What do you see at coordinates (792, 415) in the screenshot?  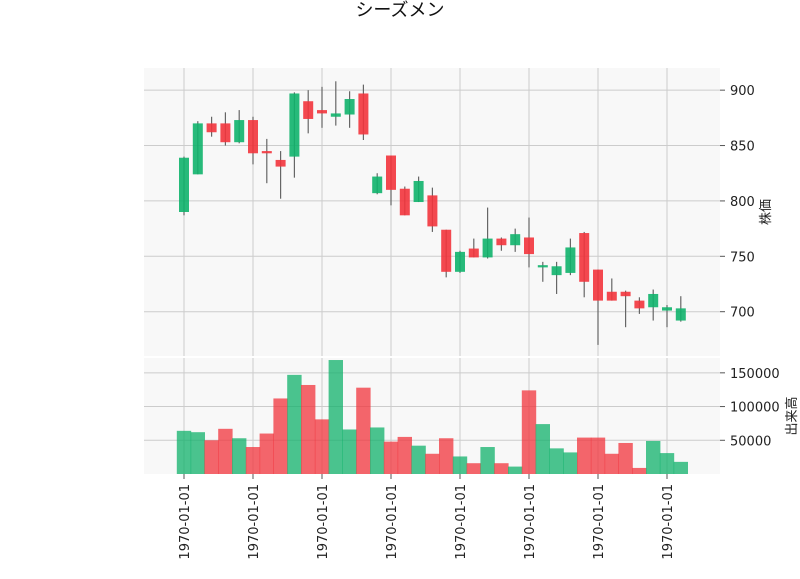 I see `volume-axis-label: 出来高` at bounding box center [792, 415].